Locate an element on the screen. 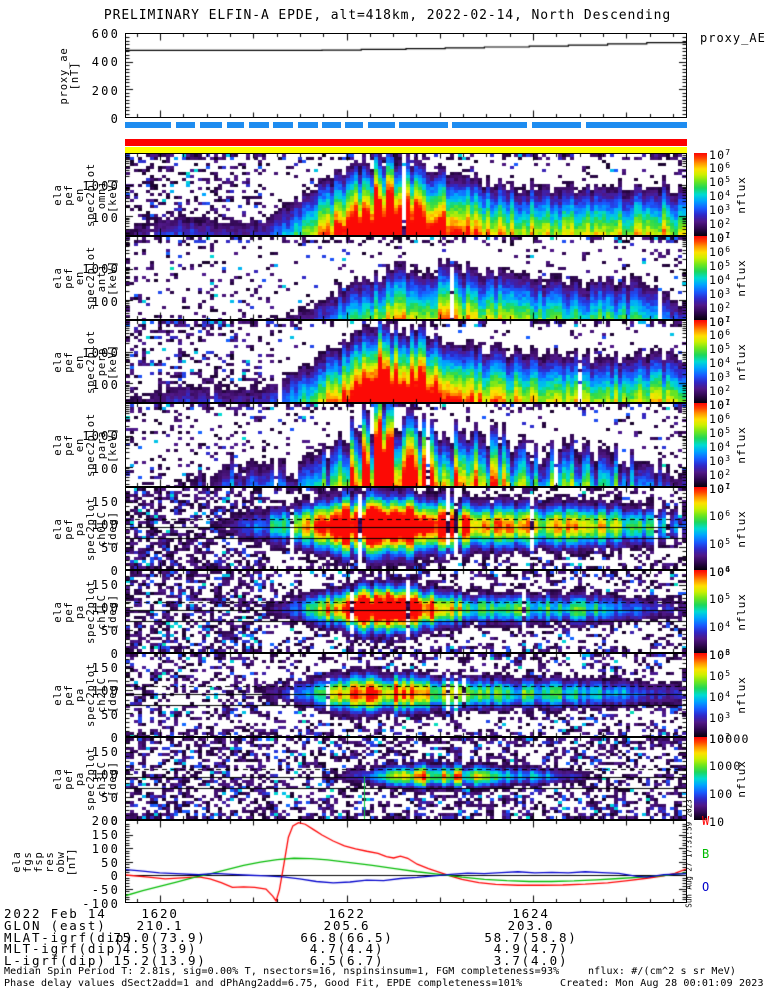 The image size is (775, 1000). ytick-ch1LC: 0 is located at coordinates (115, 654).